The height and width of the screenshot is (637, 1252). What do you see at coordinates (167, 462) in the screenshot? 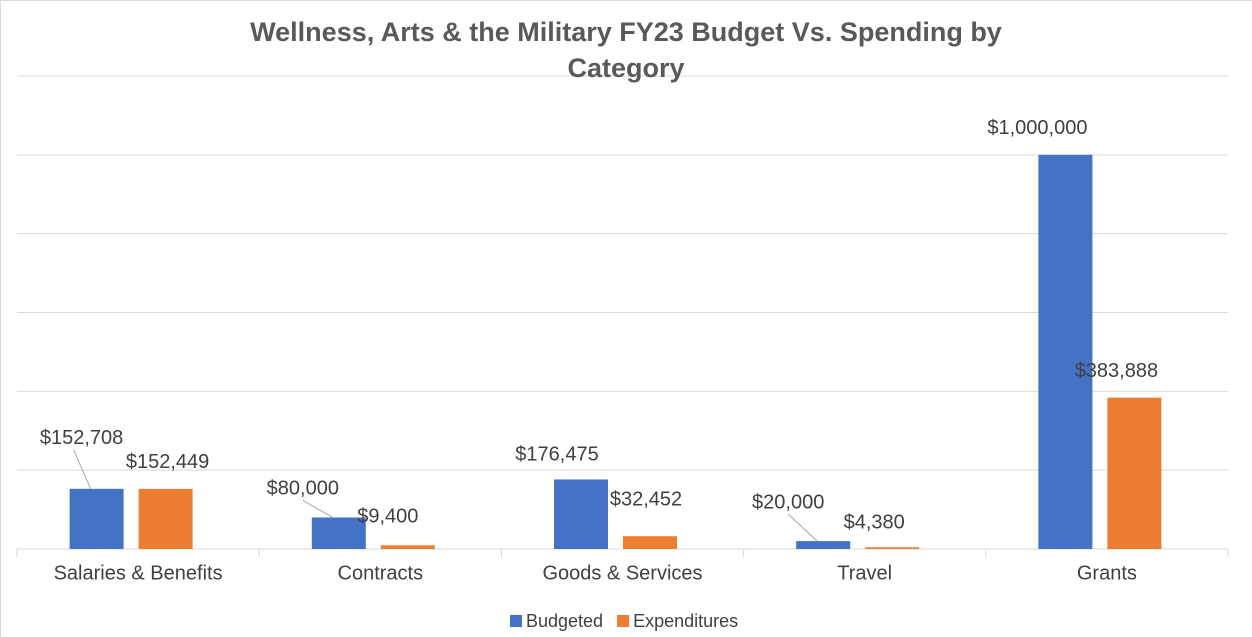
I see `data-label: $152,449` at bounding box center [167, 462].